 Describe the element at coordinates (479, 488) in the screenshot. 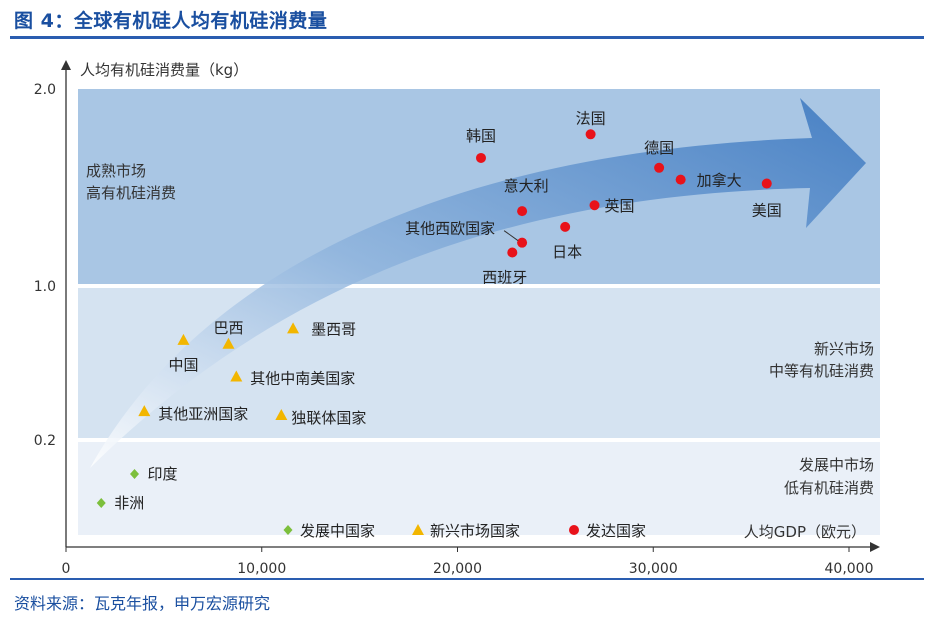

I see `band-developing` at that location.